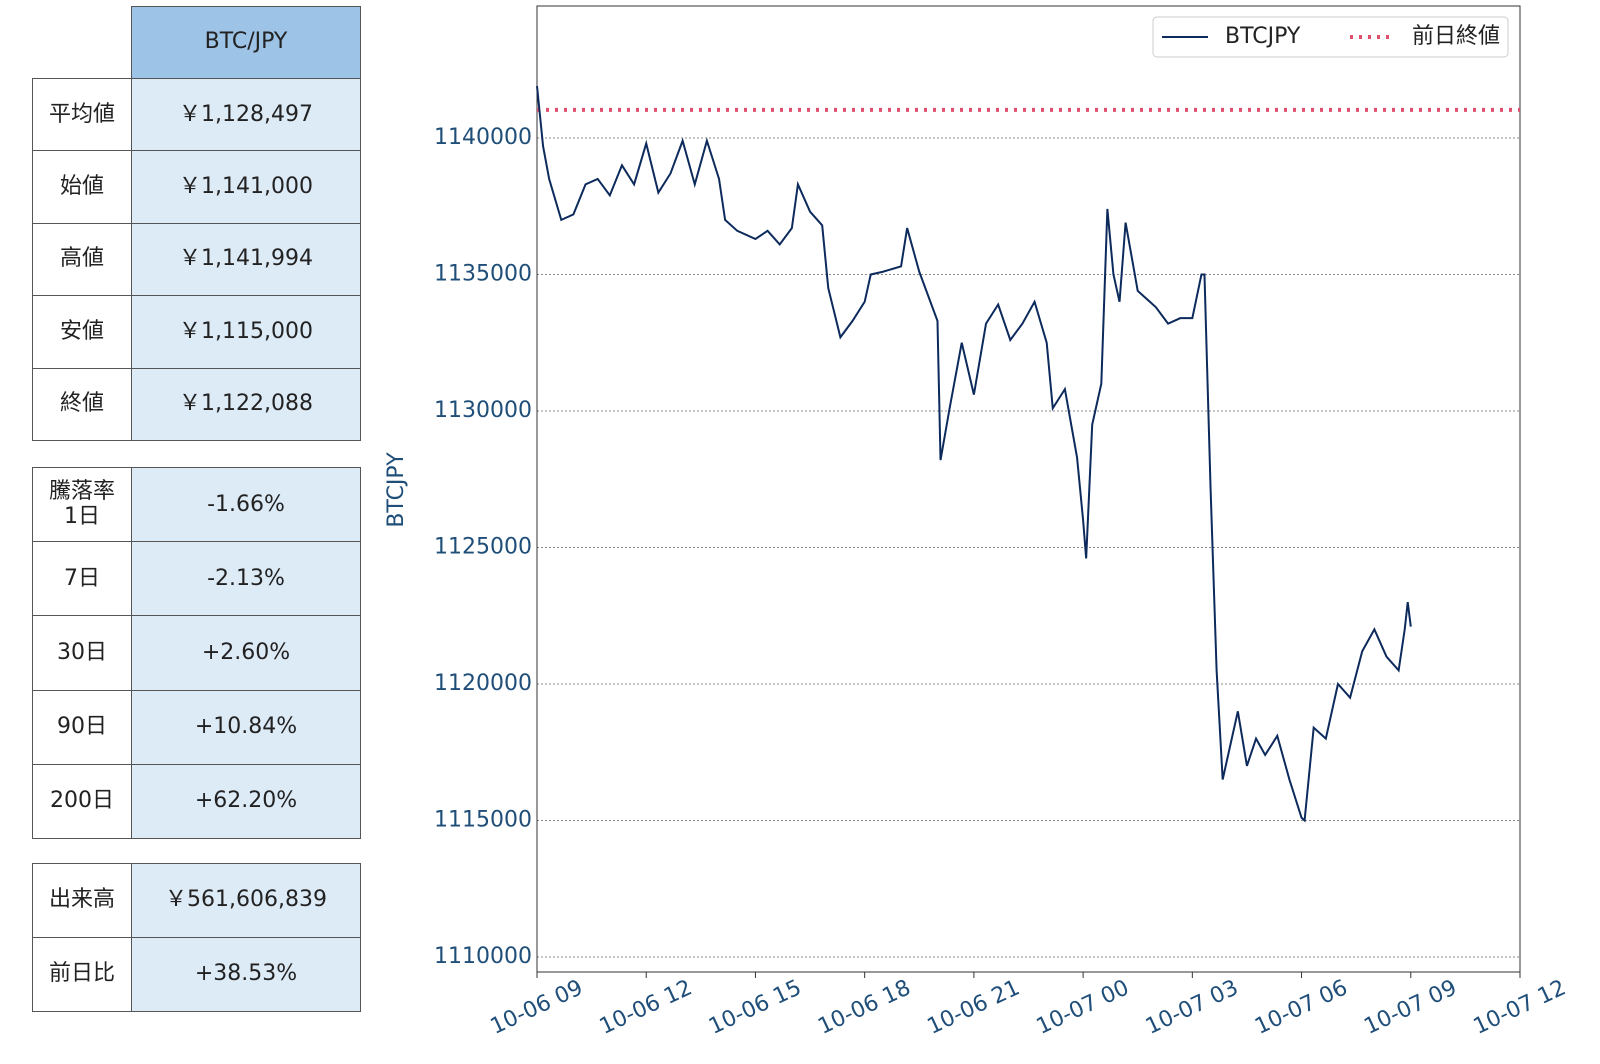 The width and height of the screenshot is (1600, 1064). What do you see at coordinates (537, 1007) in the screenshot?
I see `x-tick-label: 10-06 09` at bounding box center [537, 1007].